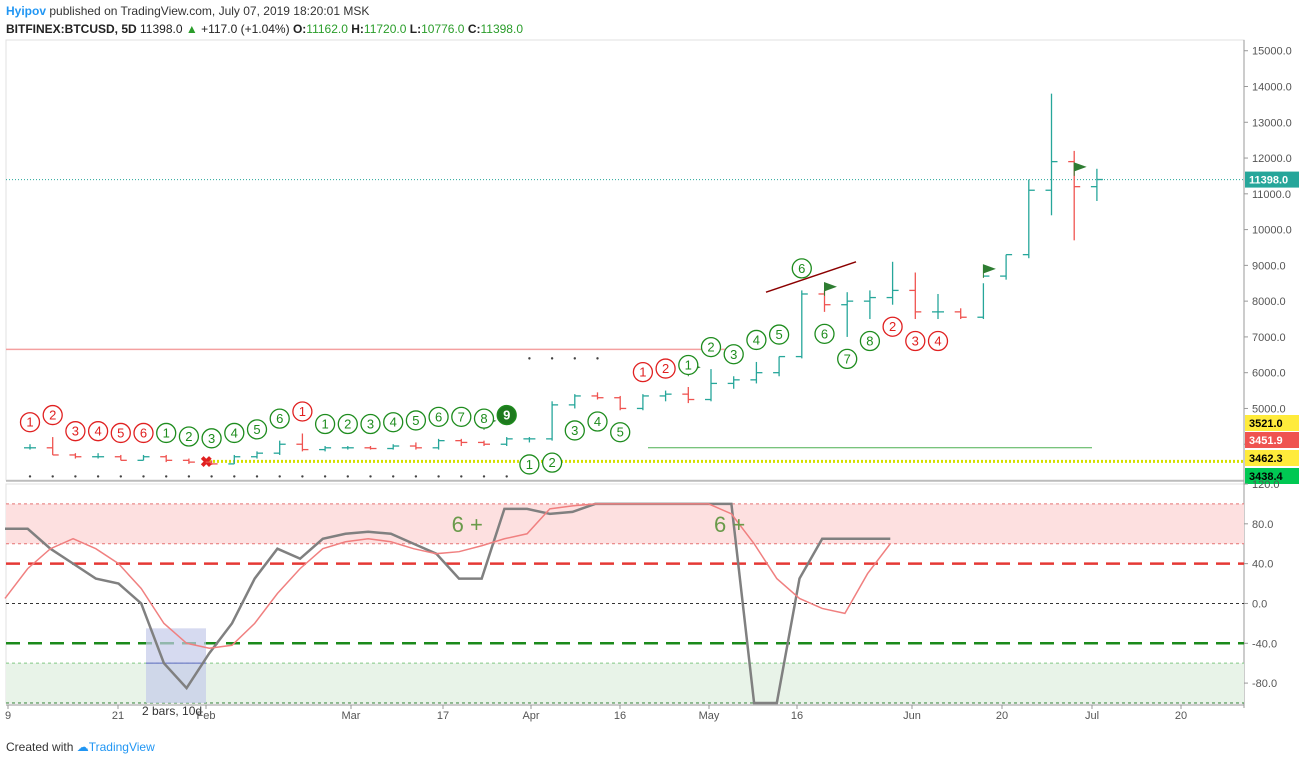 Image resolution: width=1311 pixels, height=765 pixels. What do you see at coordinates (709, 716) in the screenshot?
I see `time-axis-label: May` at bounding box center [709, 716].